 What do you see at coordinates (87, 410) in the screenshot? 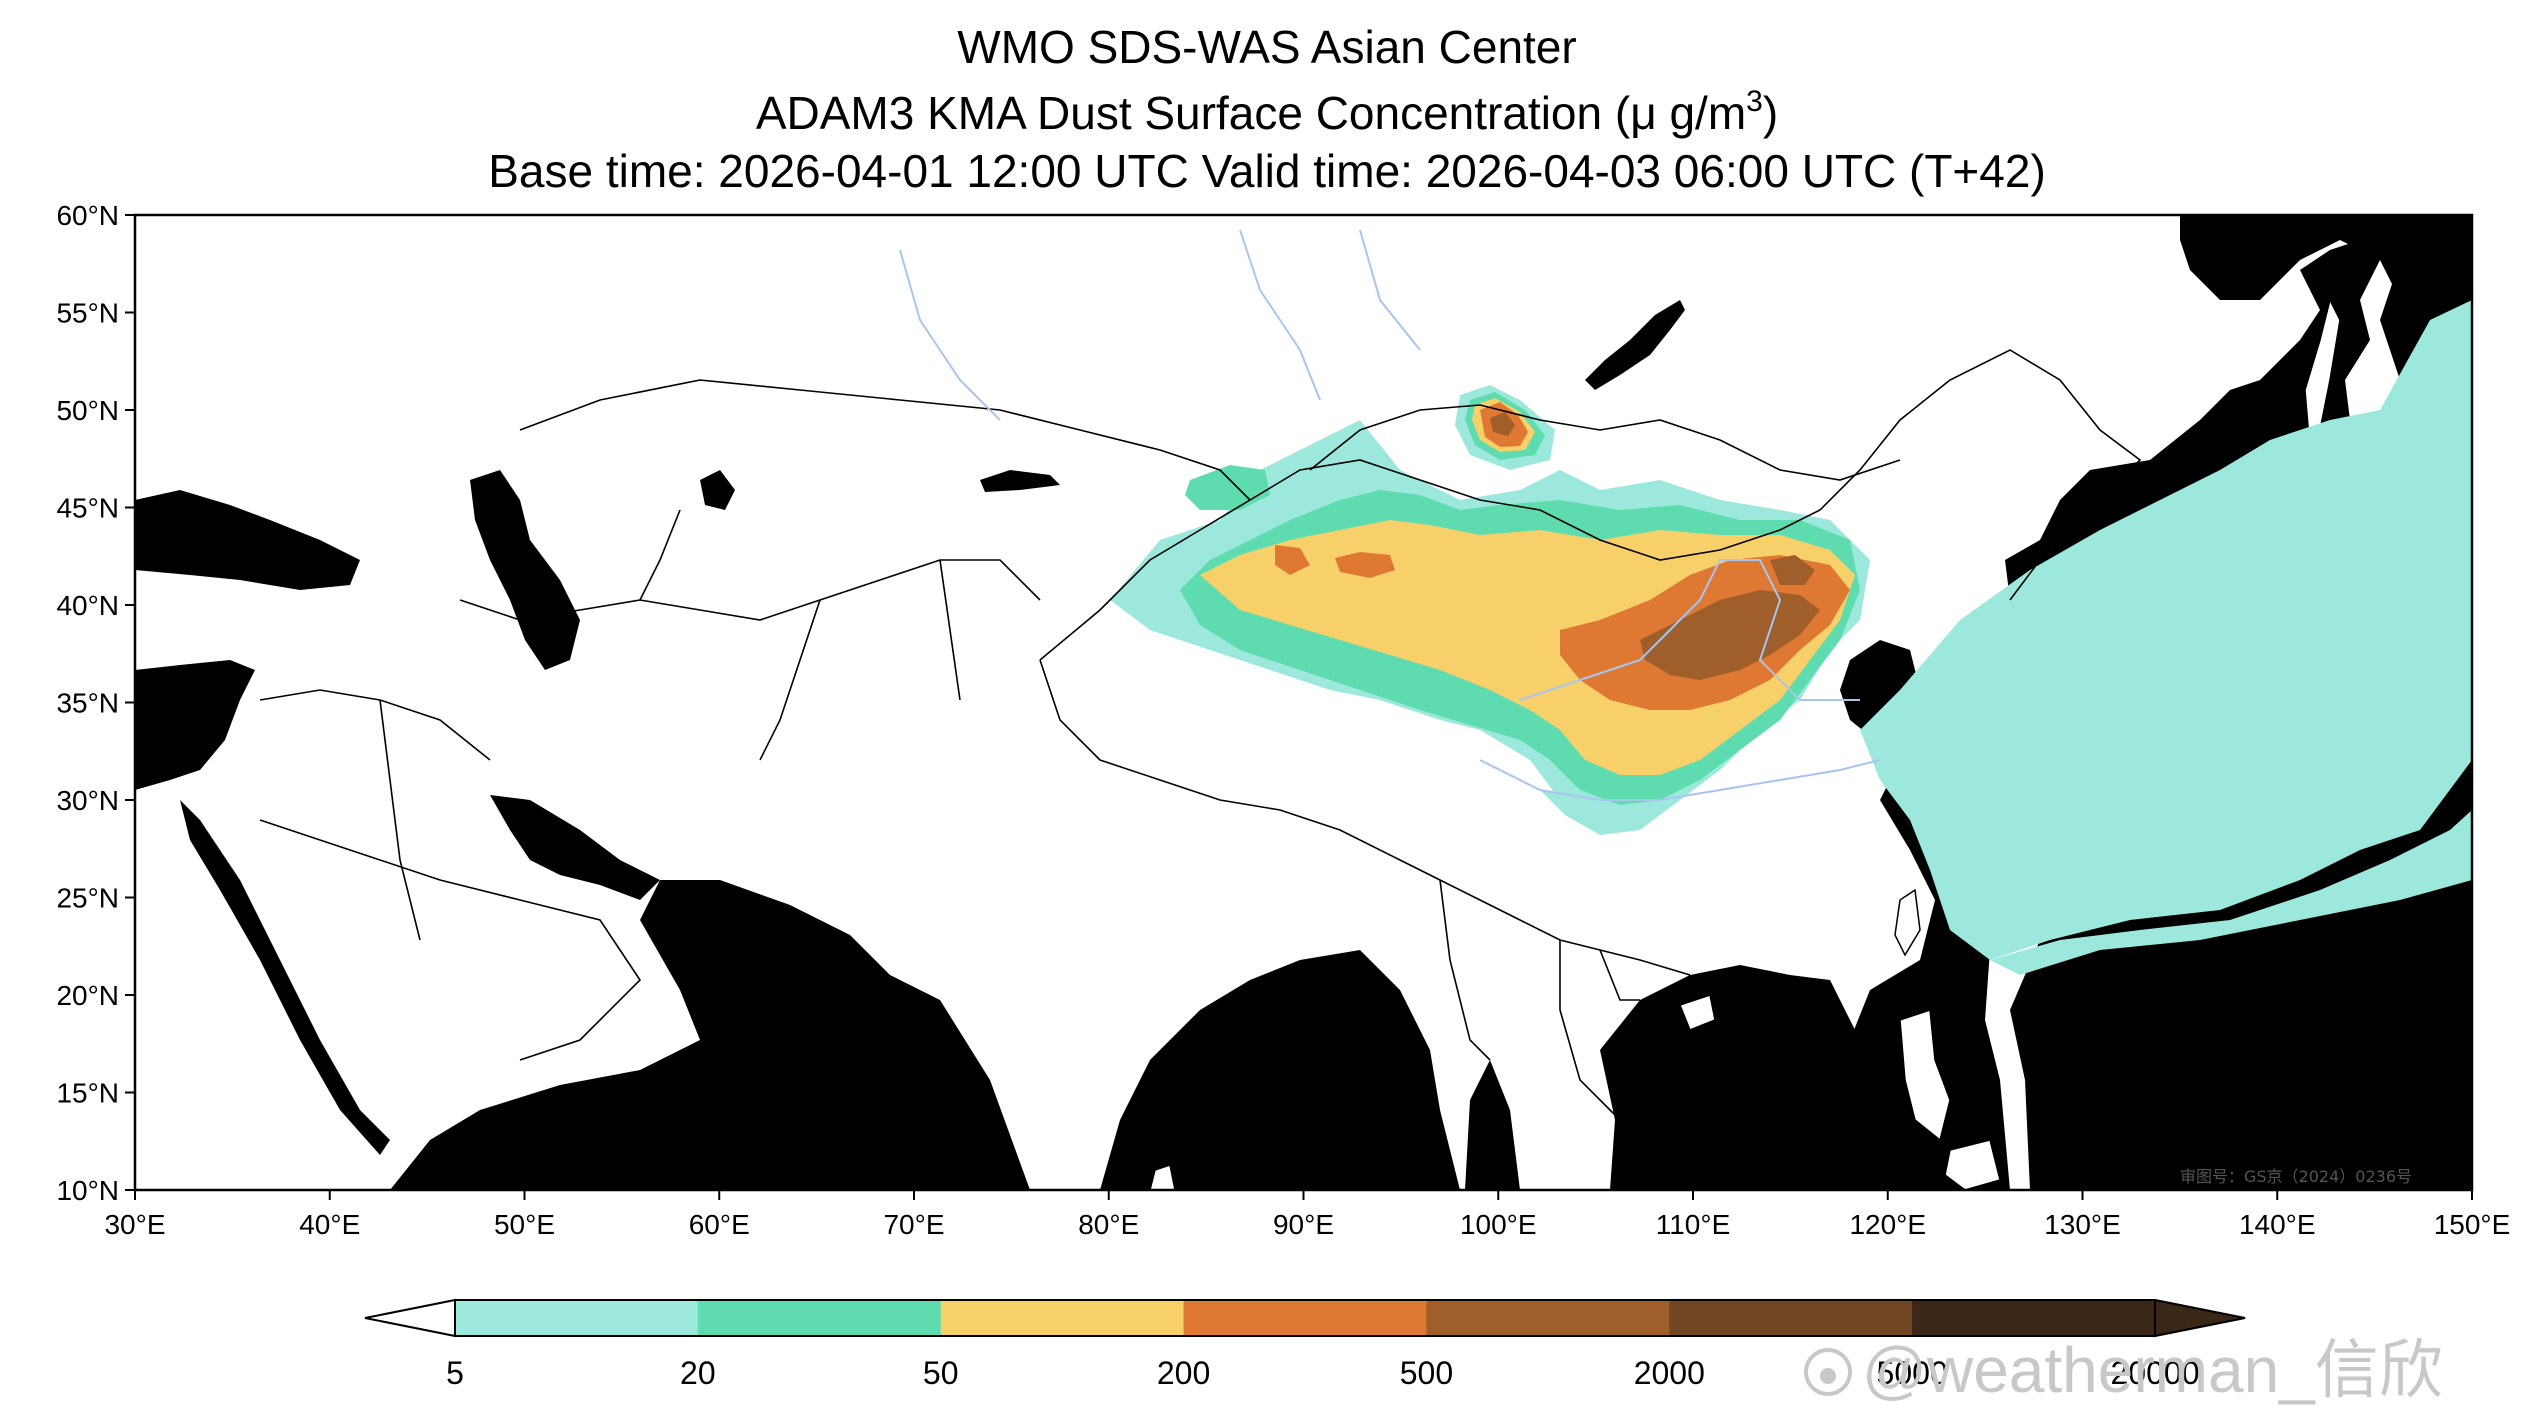
I see `lat-tick-label: 50°N` at bounding box center [87, 410].